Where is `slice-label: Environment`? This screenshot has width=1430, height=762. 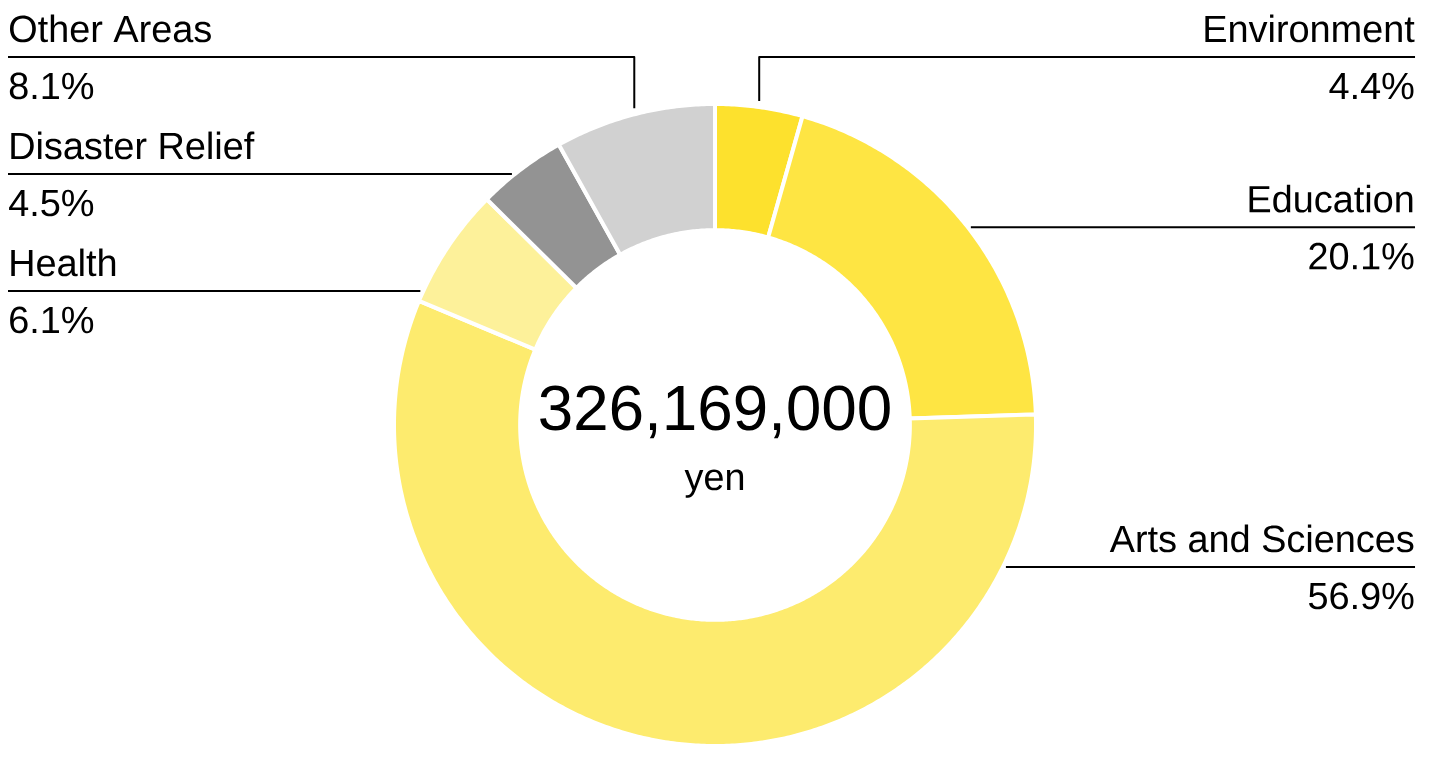
slice-label: Environment is located at coordinates (1310, 28).